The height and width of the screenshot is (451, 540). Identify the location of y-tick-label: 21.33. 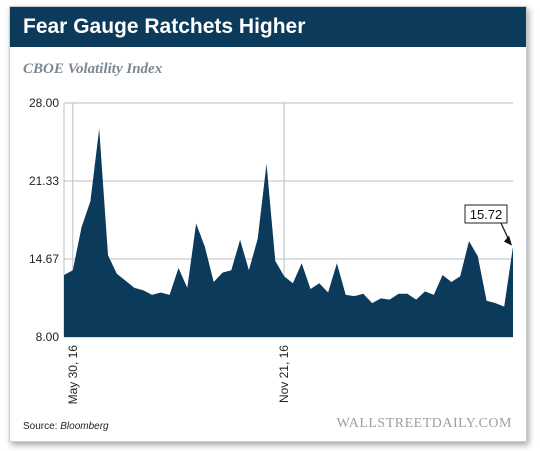
(44, 181).